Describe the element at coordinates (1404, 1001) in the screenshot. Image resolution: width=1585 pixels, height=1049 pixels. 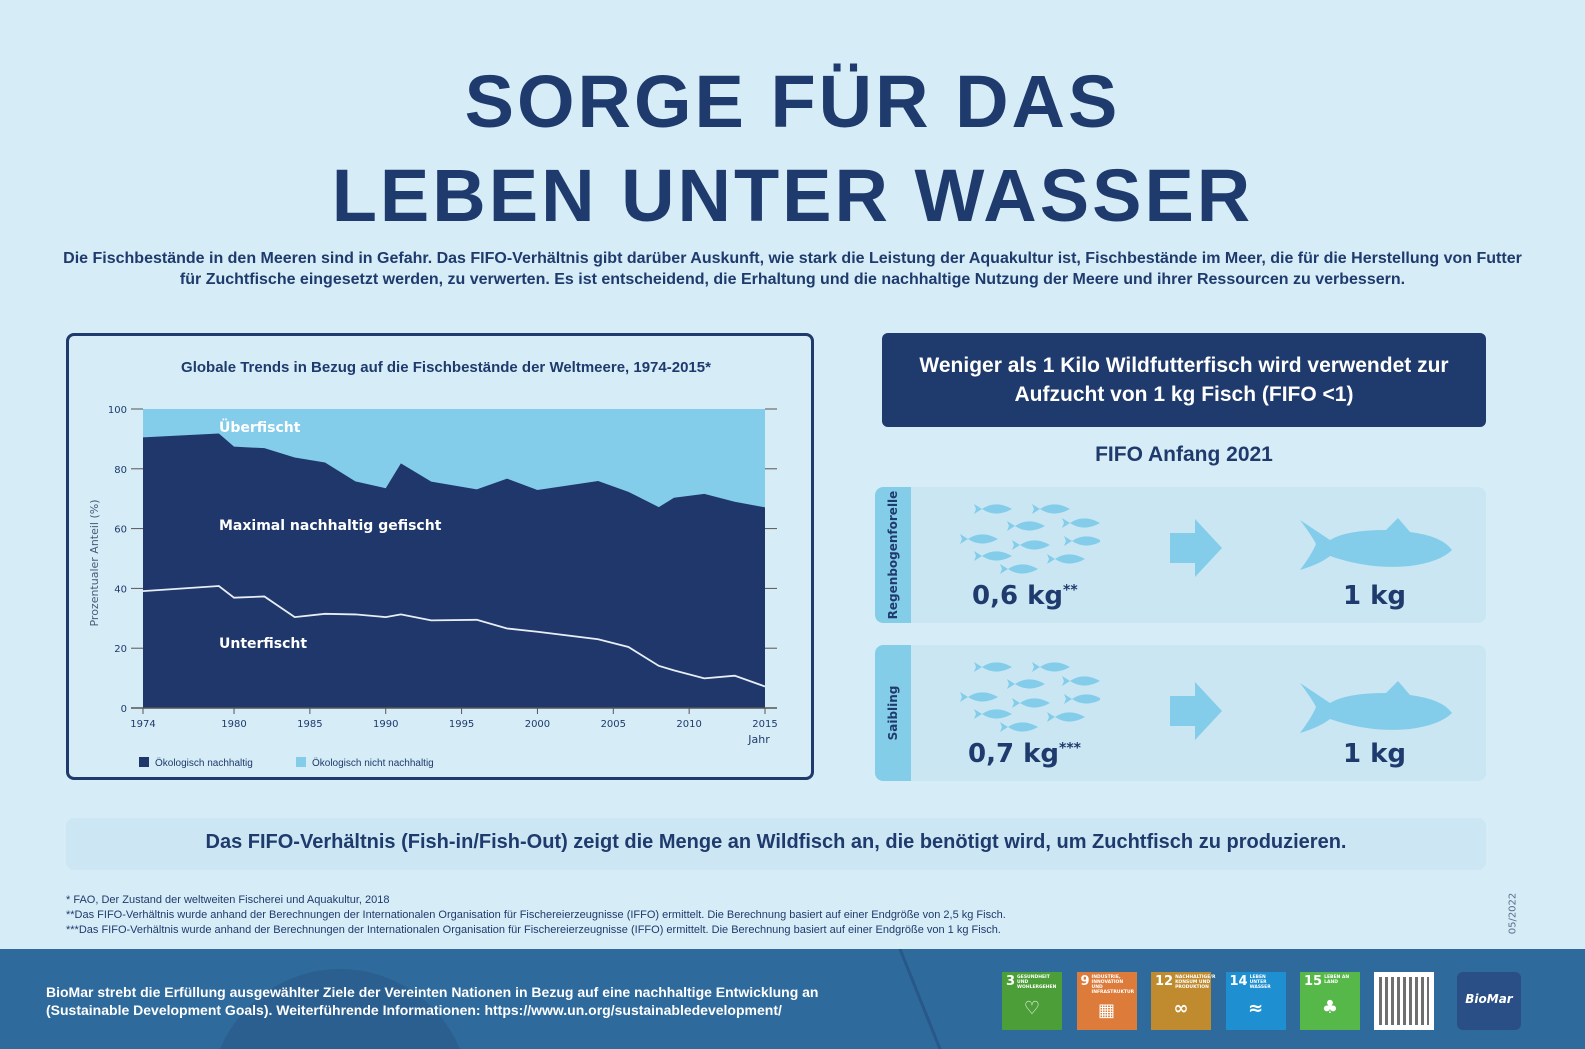
I see `qr-code` at that location.